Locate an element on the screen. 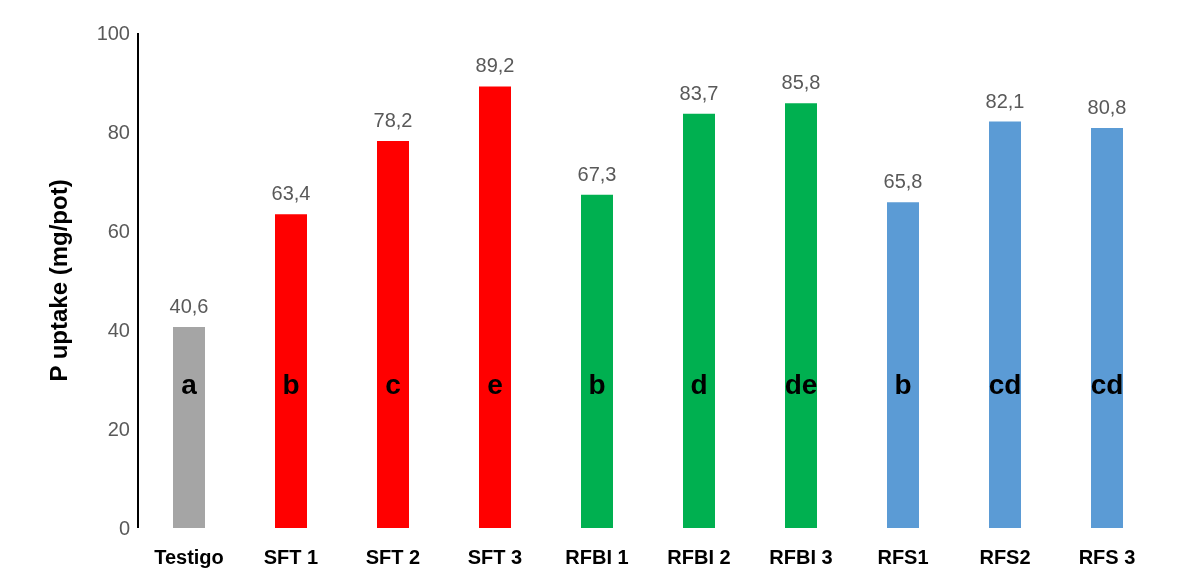  data-label: 67,3 is located at coordinates (597, 173).